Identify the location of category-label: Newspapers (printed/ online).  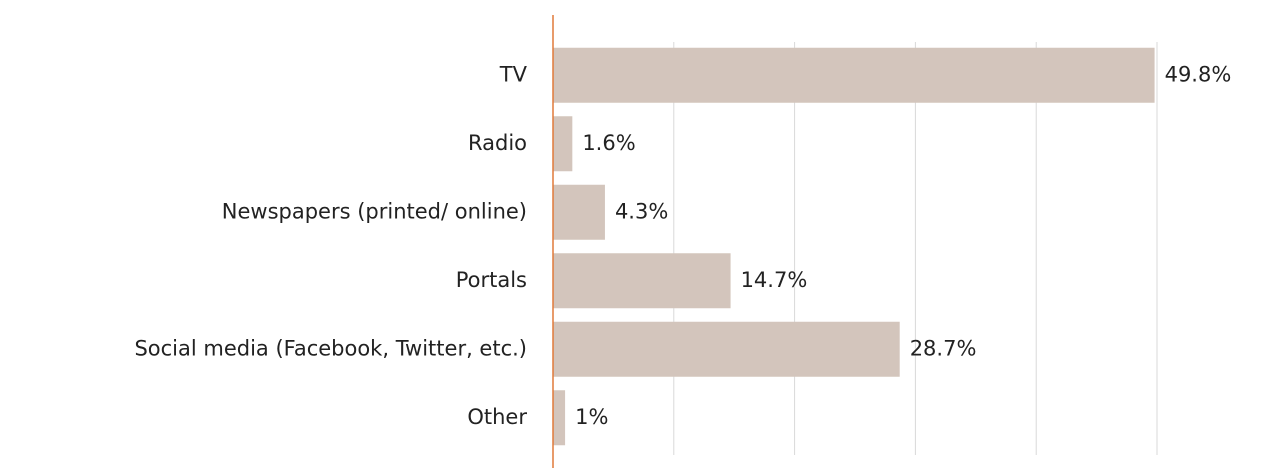
(374, 211).